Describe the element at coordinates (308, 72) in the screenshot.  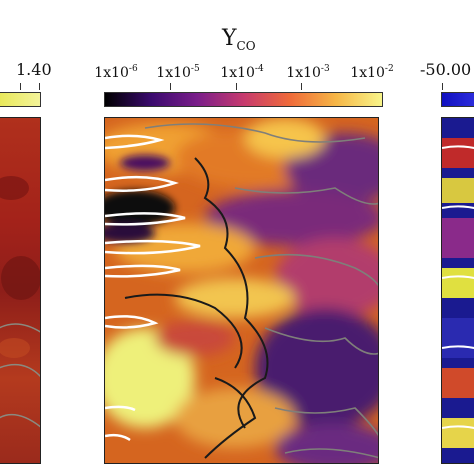
I see `colorbar-tick-label: 1x10-3` at that location.